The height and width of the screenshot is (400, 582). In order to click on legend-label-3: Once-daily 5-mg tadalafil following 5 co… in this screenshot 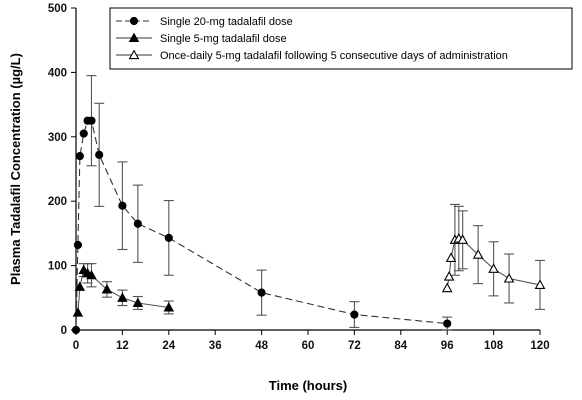, I will do `click(334, 56)`.